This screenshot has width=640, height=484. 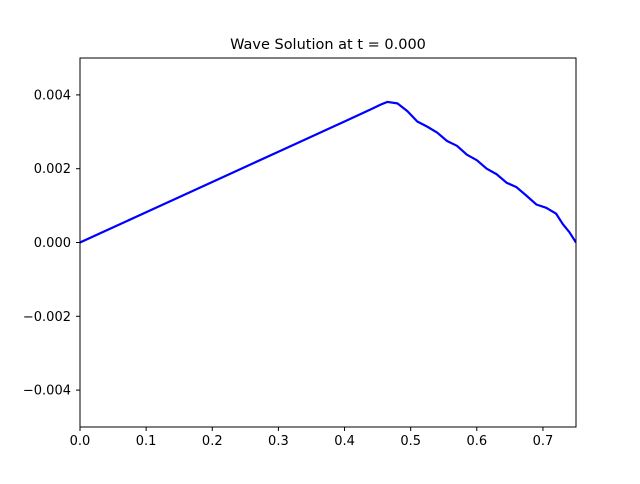 I want to click on x-tick-label: 0.4, so click(x=344, y=441).